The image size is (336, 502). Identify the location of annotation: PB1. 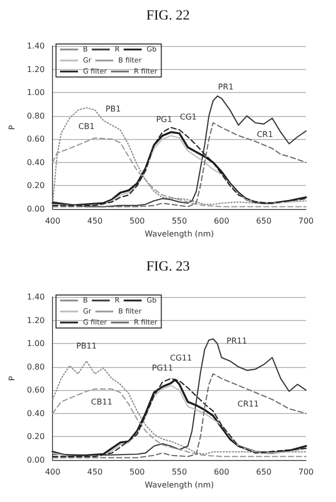
(113, 109).